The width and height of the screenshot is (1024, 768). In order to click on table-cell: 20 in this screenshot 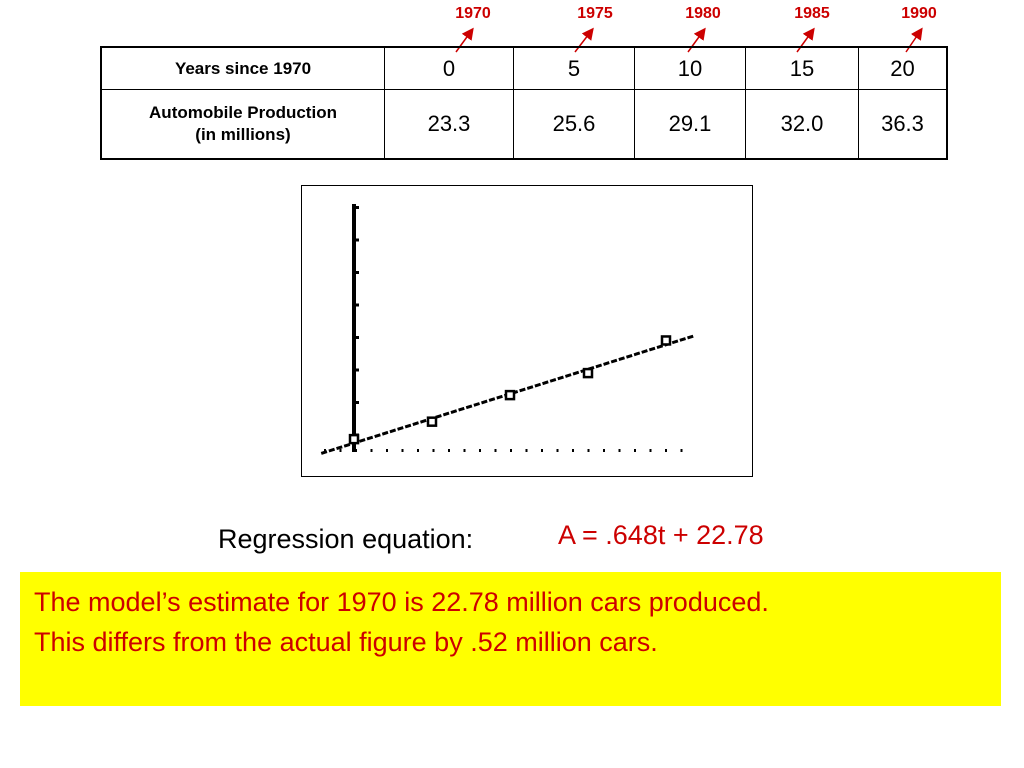, I will do `click(903, 68)`.